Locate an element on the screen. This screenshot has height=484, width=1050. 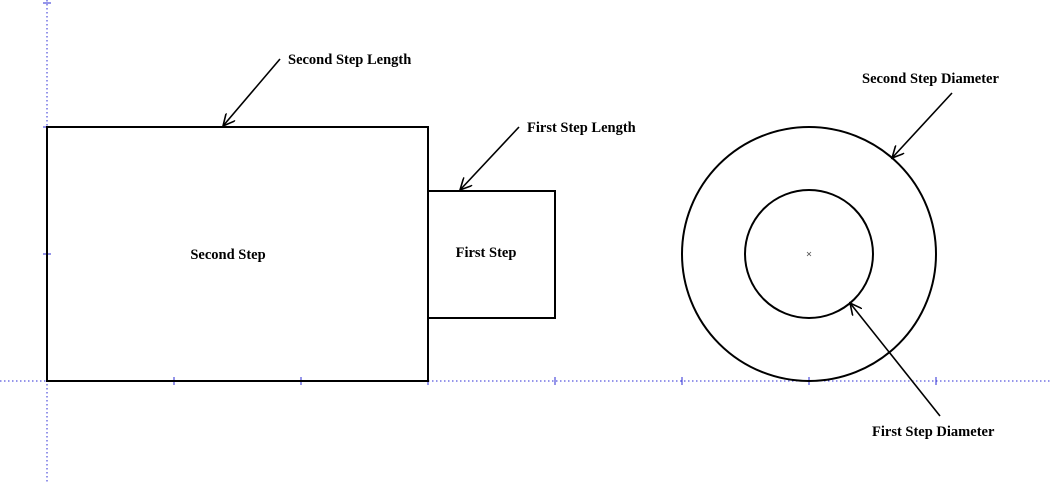
second-step-length-label: Second Step Length is located at coordinates (349, 60).